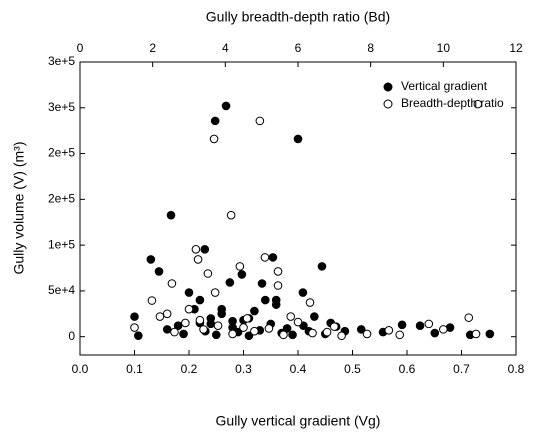 This screenshot has width=550, height=440. Describe the element at coordinates (298, 48) in the screenshot. I see `x2-tick-label: 6` at that location.